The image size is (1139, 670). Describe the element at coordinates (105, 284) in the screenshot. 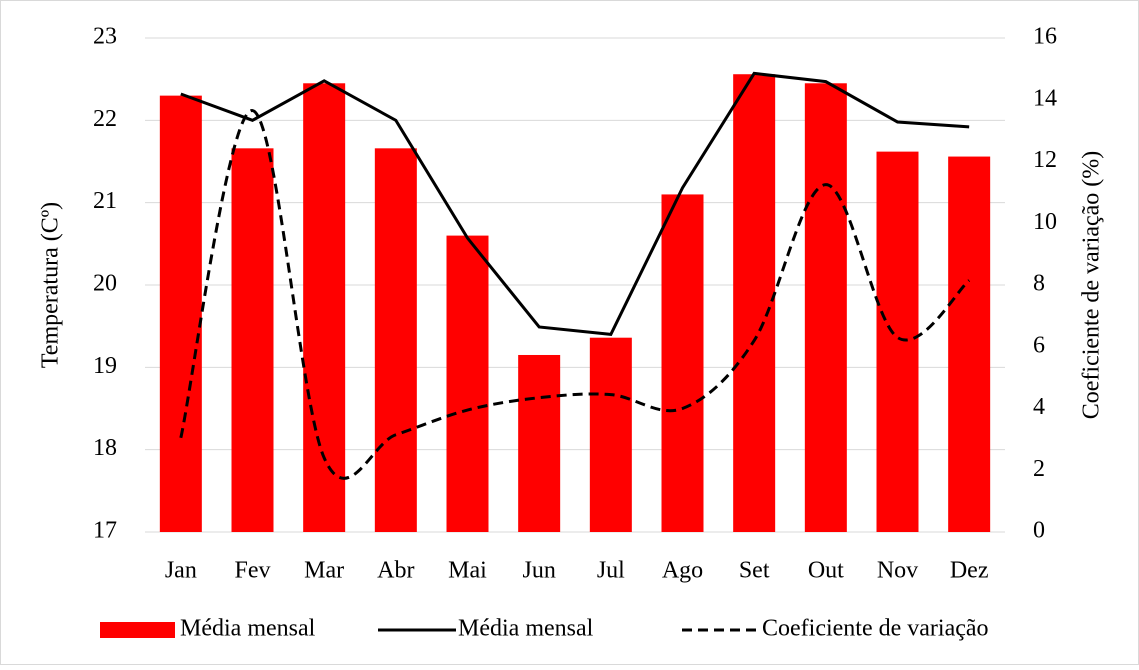

I see `y-tick-label: 20` at that location.